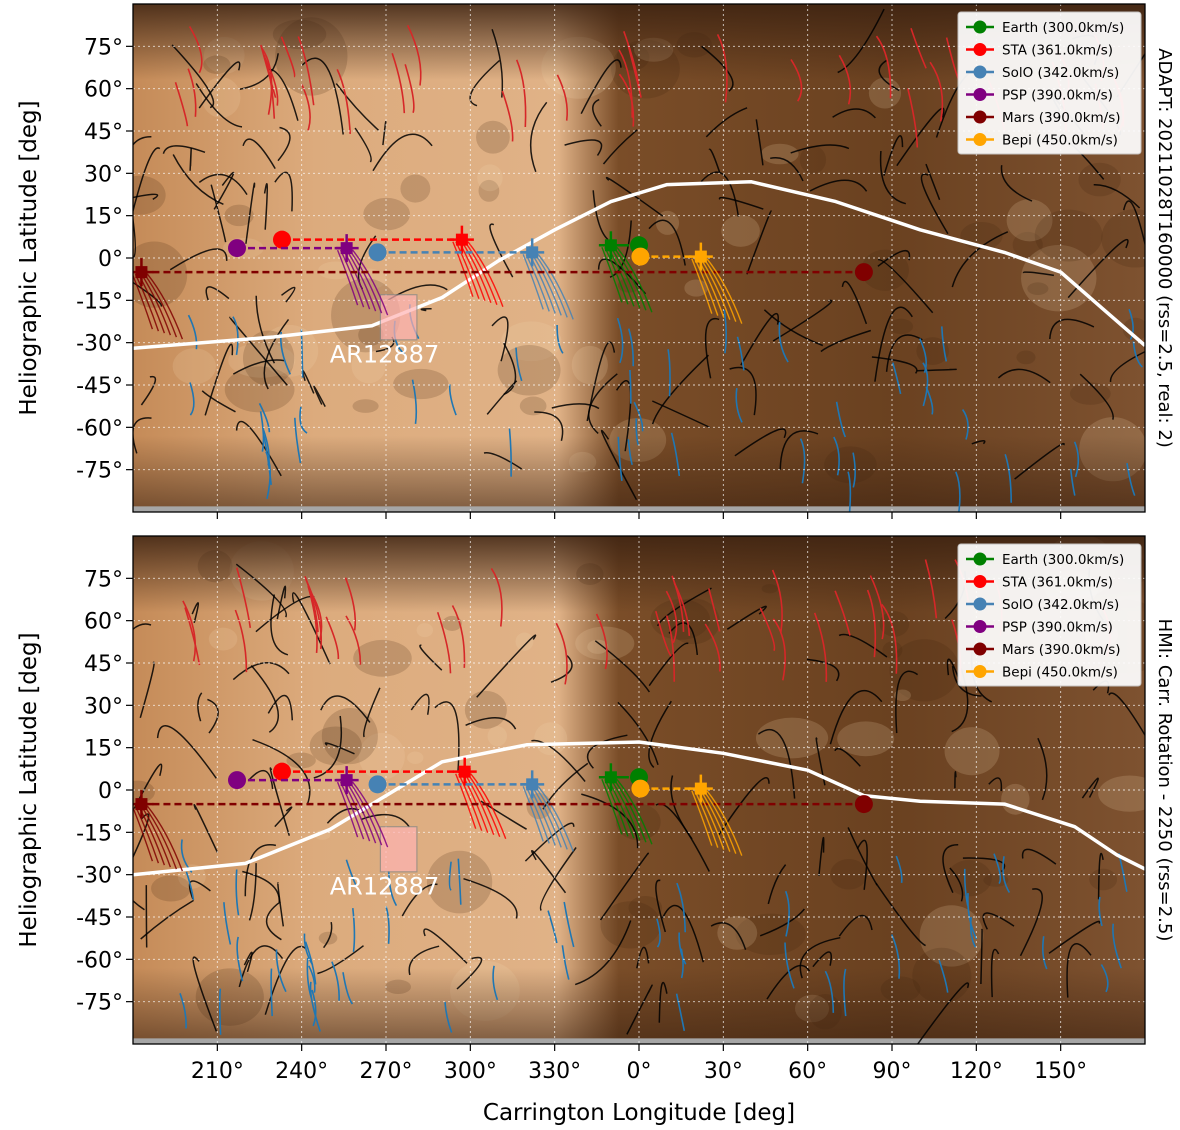 This screenshot has width=1180, height=1130. What do you see at coordinates (99, 301) in the screenshot?
I see `y-tick-label: -15°` at bounding box center [99, 301].